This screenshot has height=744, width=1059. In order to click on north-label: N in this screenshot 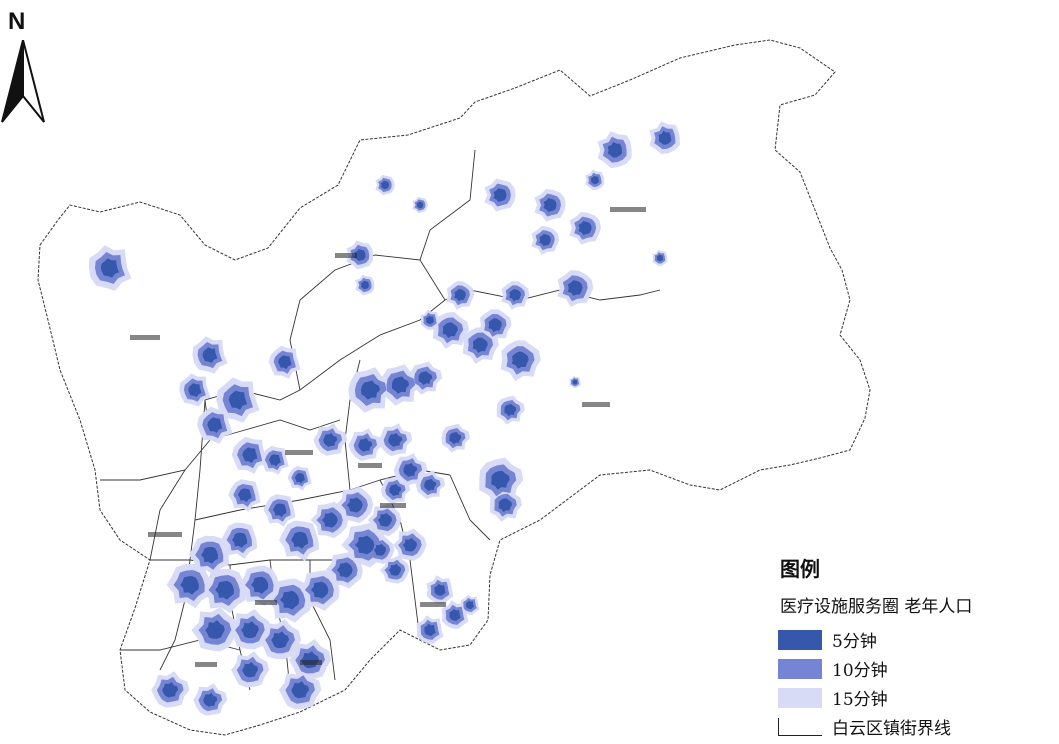, I will do `click(17, 21)`.